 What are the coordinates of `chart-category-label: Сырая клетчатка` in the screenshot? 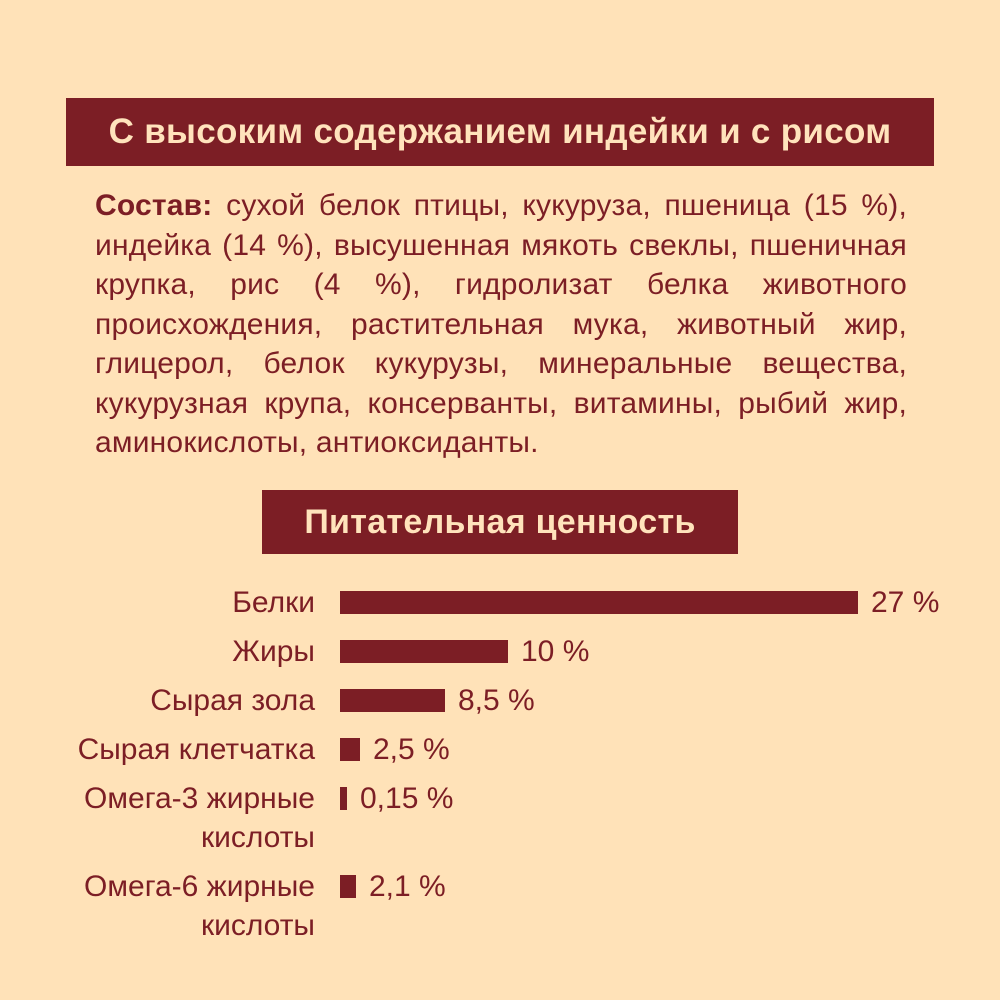 It's located at (196, 749).